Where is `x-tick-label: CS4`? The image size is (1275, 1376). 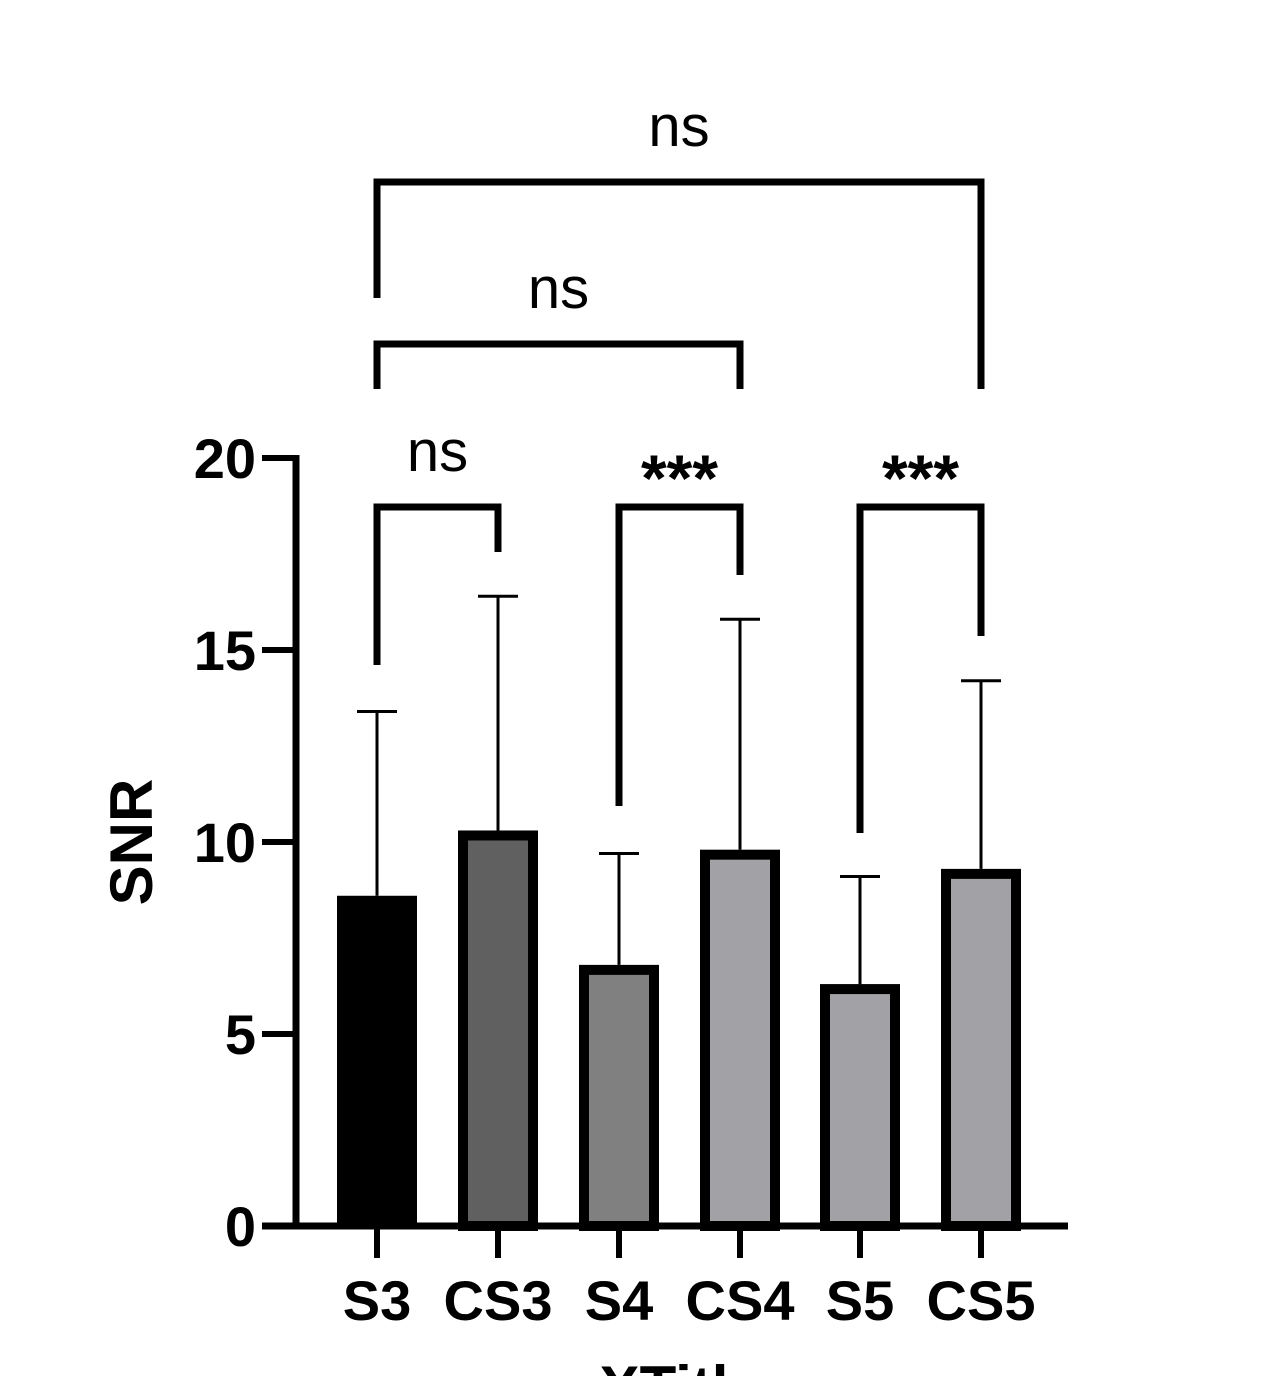 x-tick-label: CS4 is located at coordinates (740, 1300).